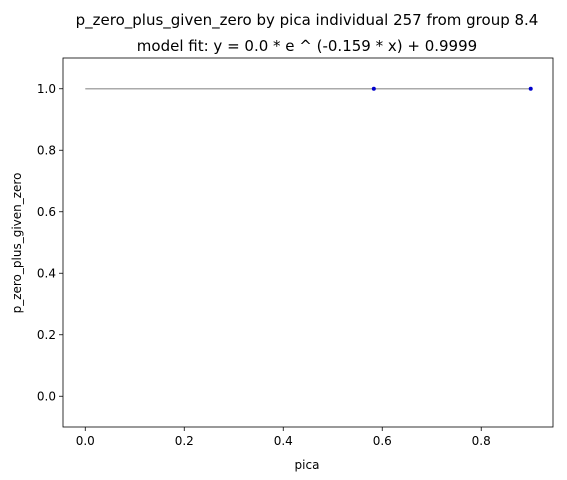 This screenshot has height=480, width=567. Describe the element at coordinates (307, 465) in the screenshot. I see `x-axis-label: pica` at that location.